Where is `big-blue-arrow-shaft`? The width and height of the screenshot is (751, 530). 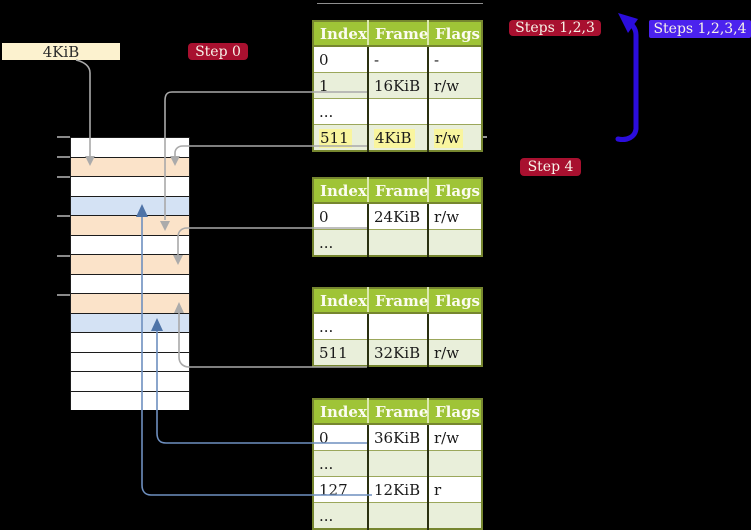 big-blue-arrow-shaft is located at coordinates (627, 80).